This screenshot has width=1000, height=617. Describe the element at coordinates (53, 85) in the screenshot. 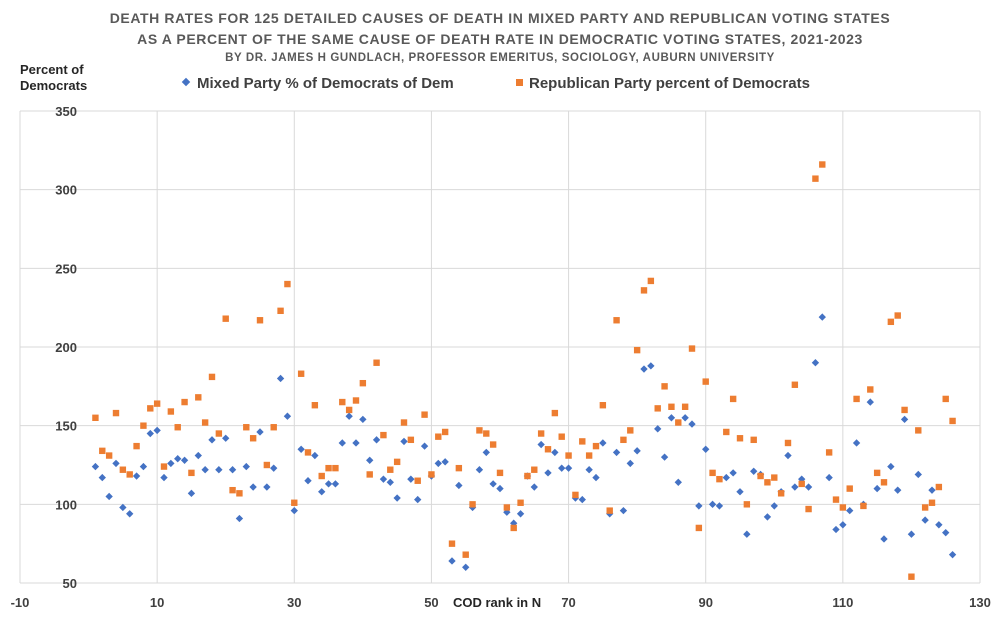

I see `y-axis-title-line2: Democrats` at that location.